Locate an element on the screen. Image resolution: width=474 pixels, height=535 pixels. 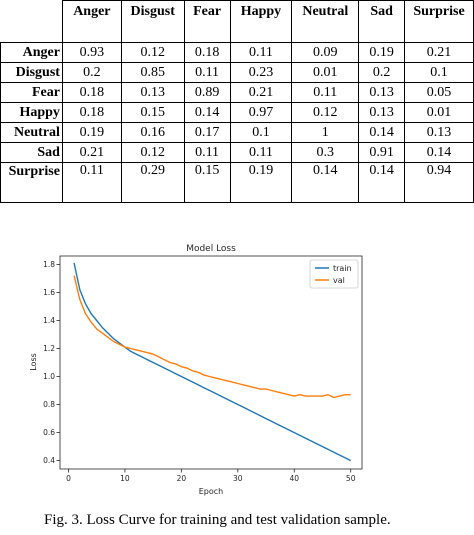
table-row: Happy 0.18 0.15 0.14 0.97 0.12 0.13 0.01 is located at coordinates (237, 112).